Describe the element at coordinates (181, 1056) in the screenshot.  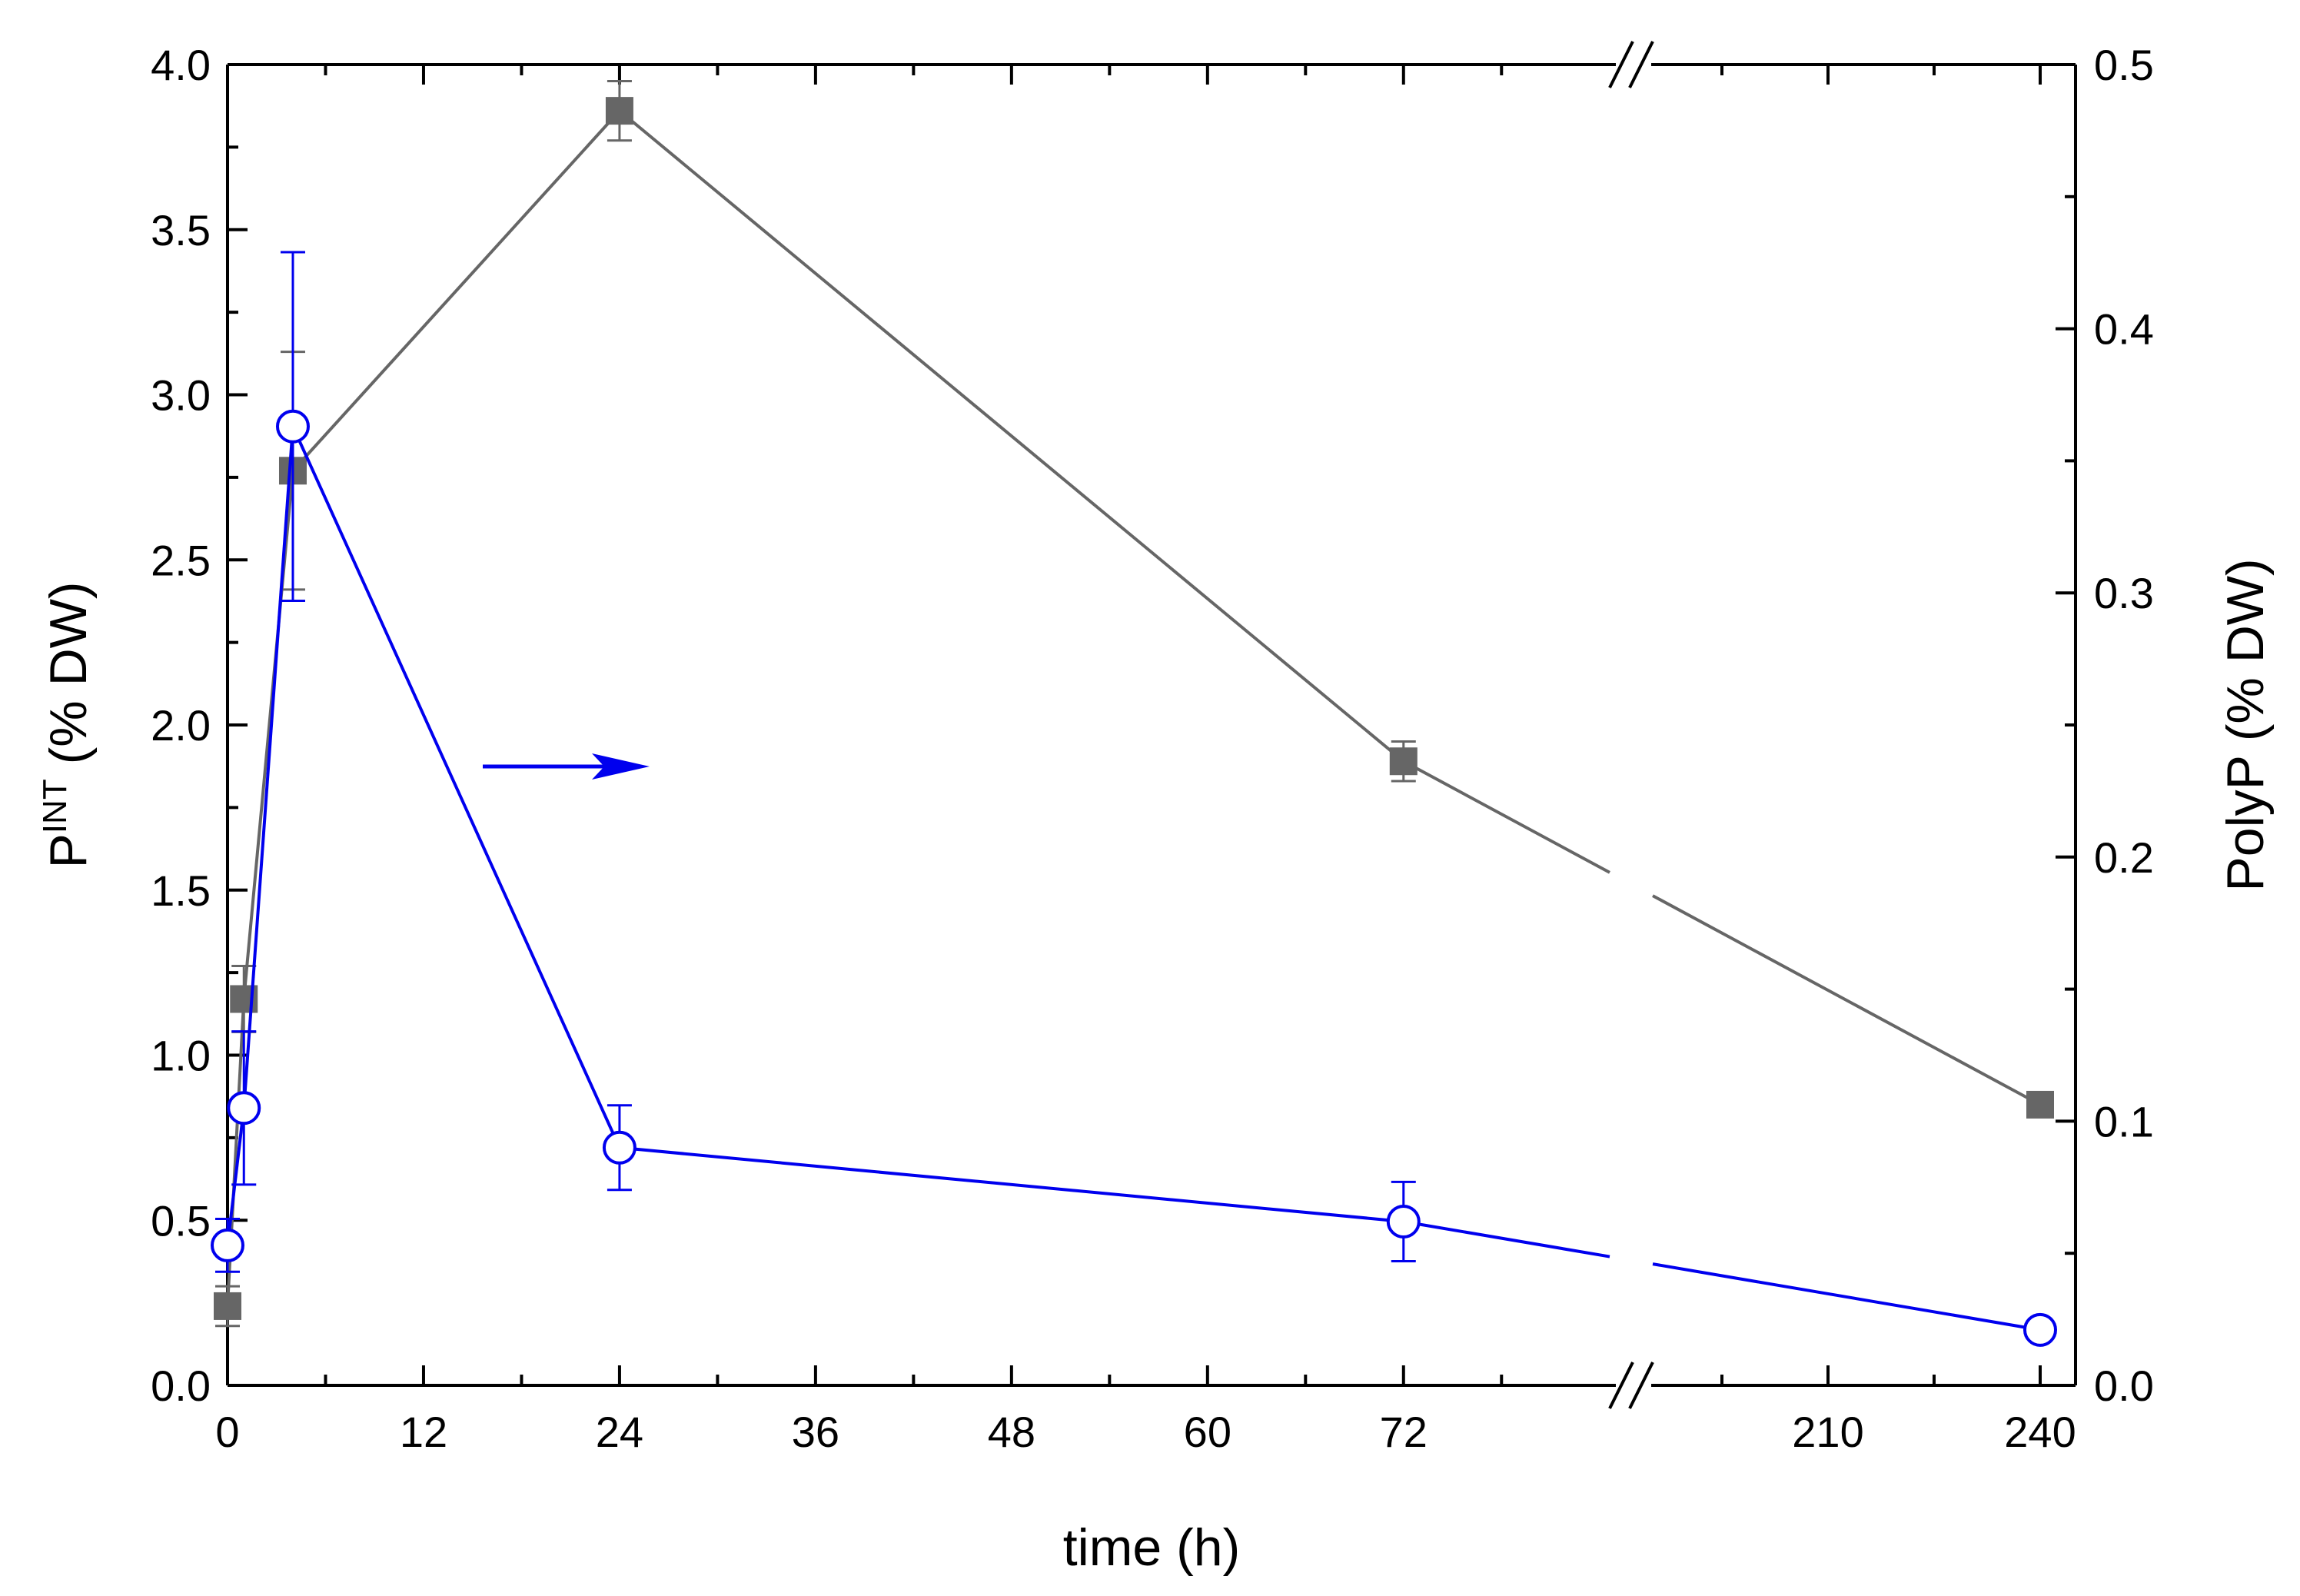
I see `y-left-tick-label: 1.0` at that location.